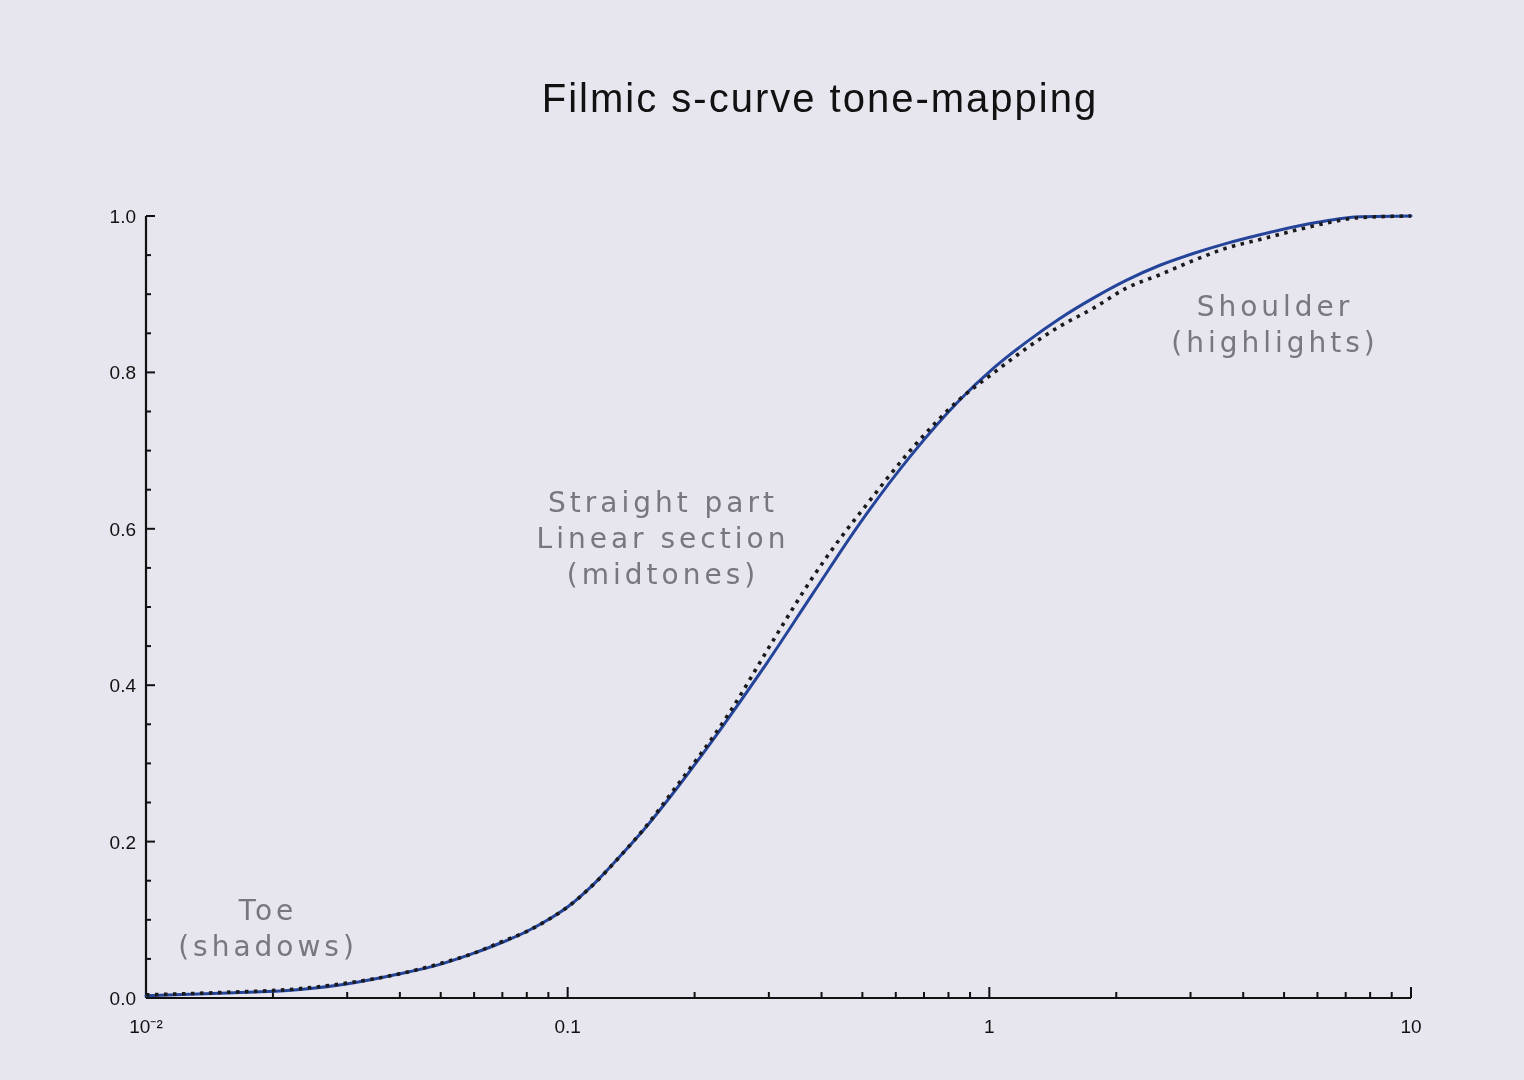  Describe the element at coordinates (1275, 324) in the screenshot. I see `annotation: Shoulder (highlights)` at that location.